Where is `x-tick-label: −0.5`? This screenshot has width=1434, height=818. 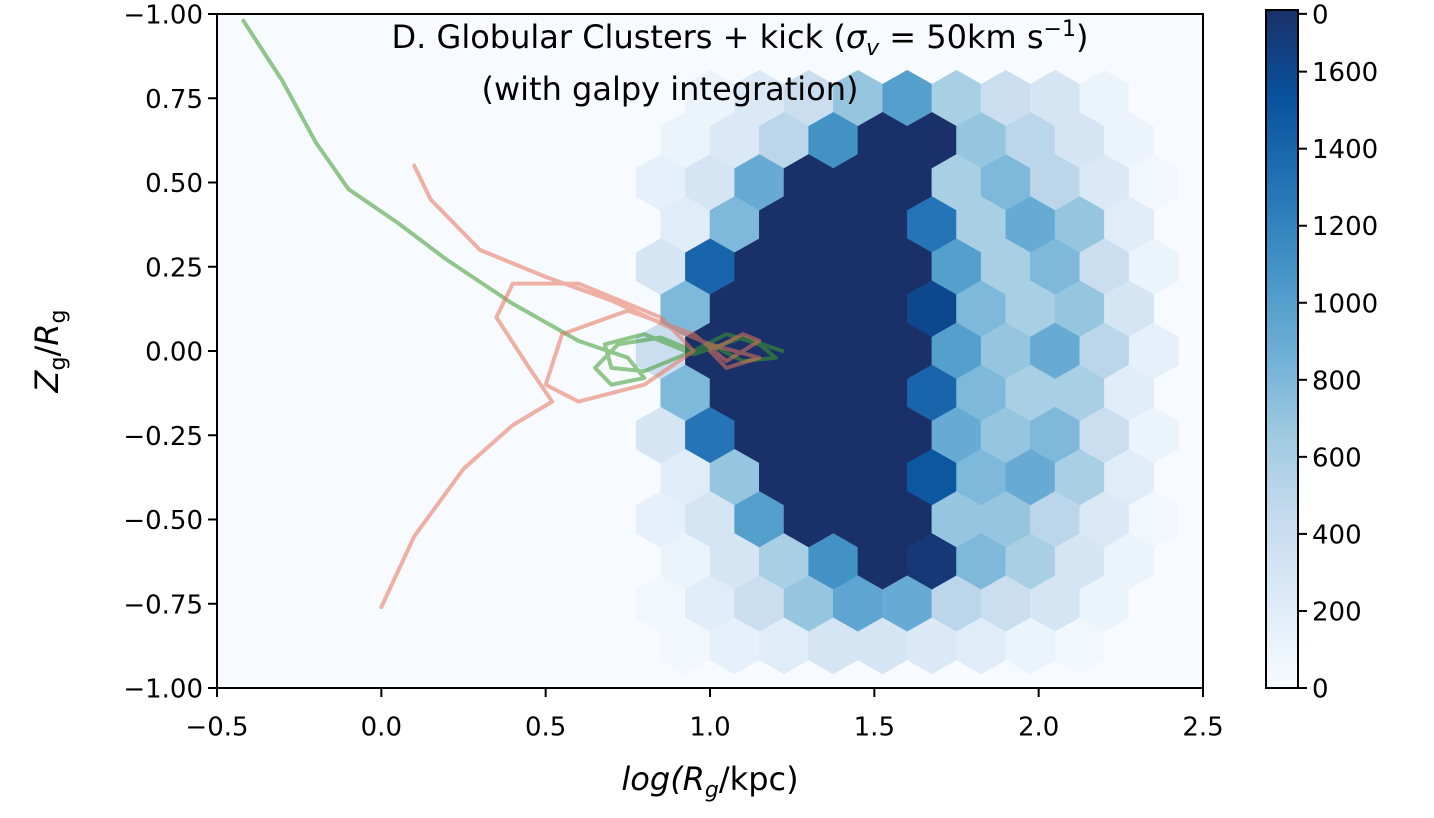 x-tick-label: −0.5 is located at coordinates (216, 728).